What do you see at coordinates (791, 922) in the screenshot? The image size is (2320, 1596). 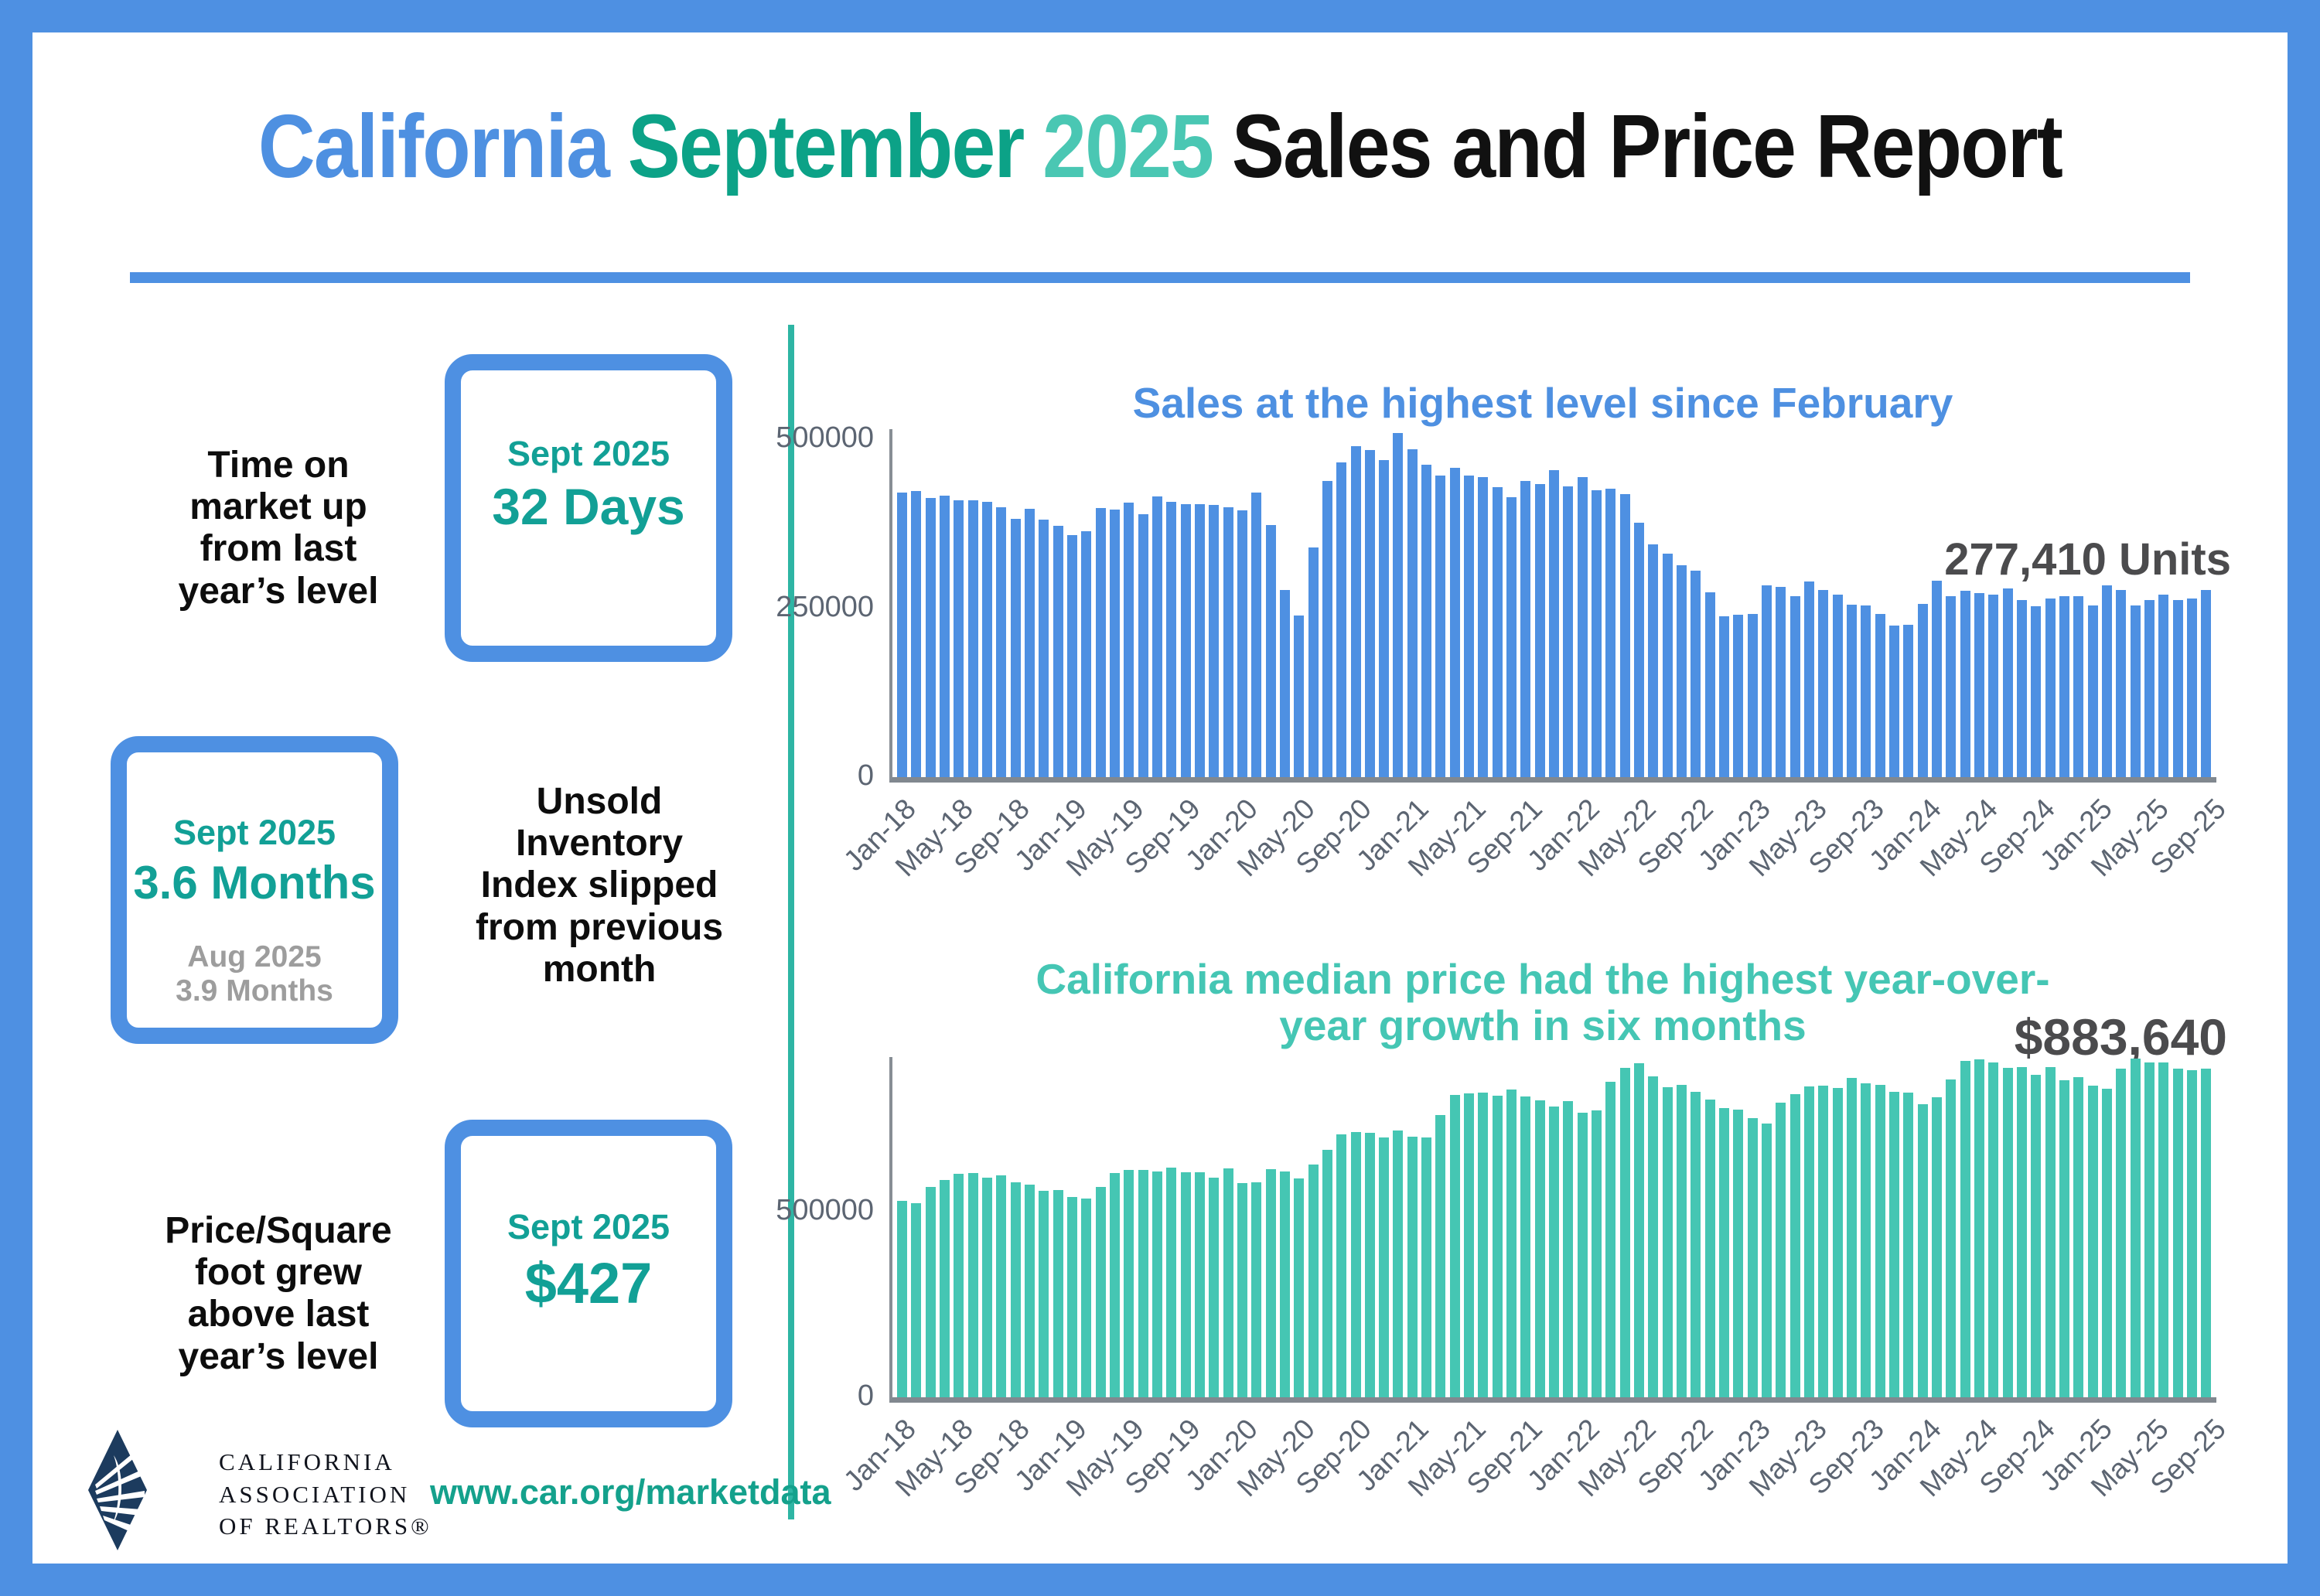 I see `vertical-divider` at bounding box center [791, 922].